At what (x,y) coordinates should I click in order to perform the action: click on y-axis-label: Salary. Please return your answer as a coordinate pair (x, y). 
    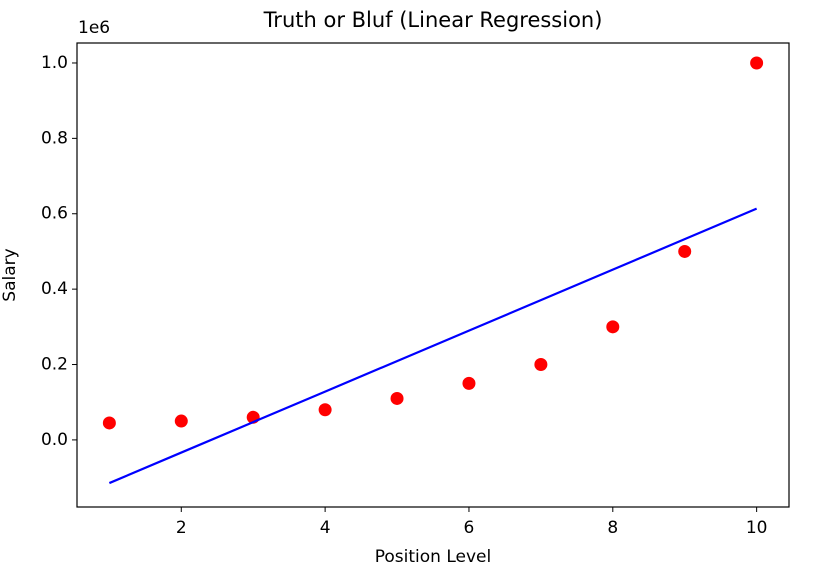
    Looking at the image, I should click on (10, 274).